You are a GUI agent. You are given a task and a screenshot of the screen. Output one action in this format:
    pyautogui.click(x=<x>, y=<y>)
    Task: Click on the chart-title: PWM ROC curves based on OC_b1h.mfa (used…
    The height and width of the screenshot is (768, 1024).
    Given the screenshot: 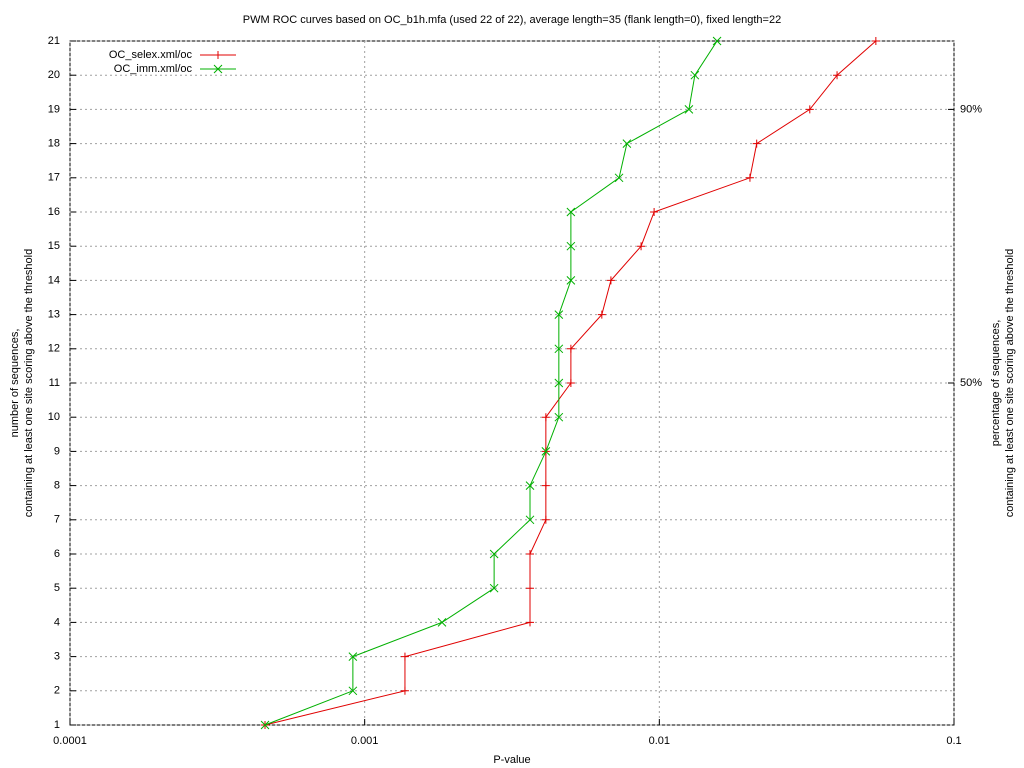 What is the action you would take?
    pyautogui.click(x=512, y=20)
    